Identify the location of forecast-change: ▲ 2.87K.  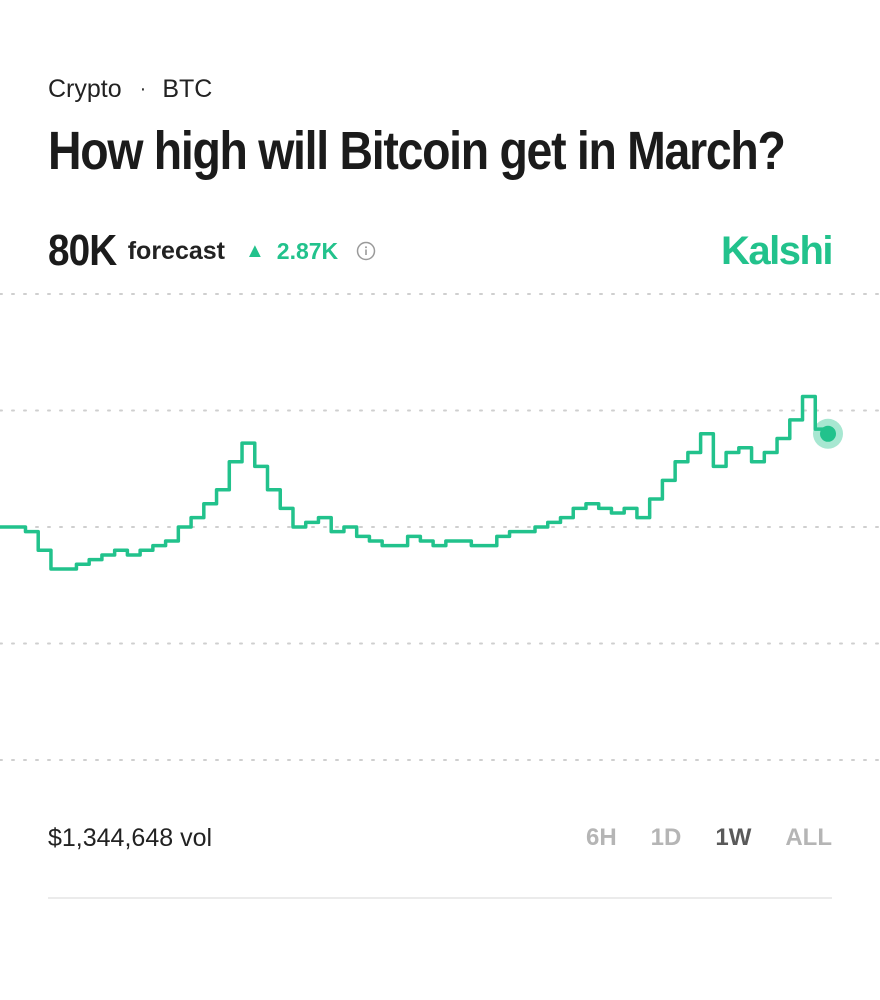
(291, 251).